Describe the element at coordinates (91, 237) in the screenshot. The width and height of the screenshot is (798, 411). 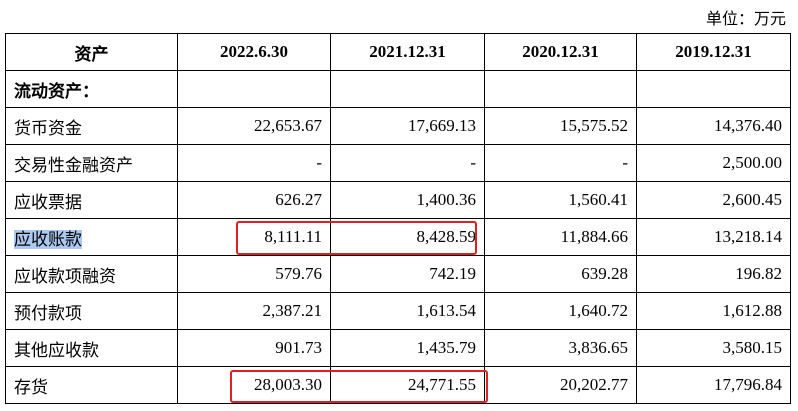
I see `row-label-cell: 应收账款` at that location.